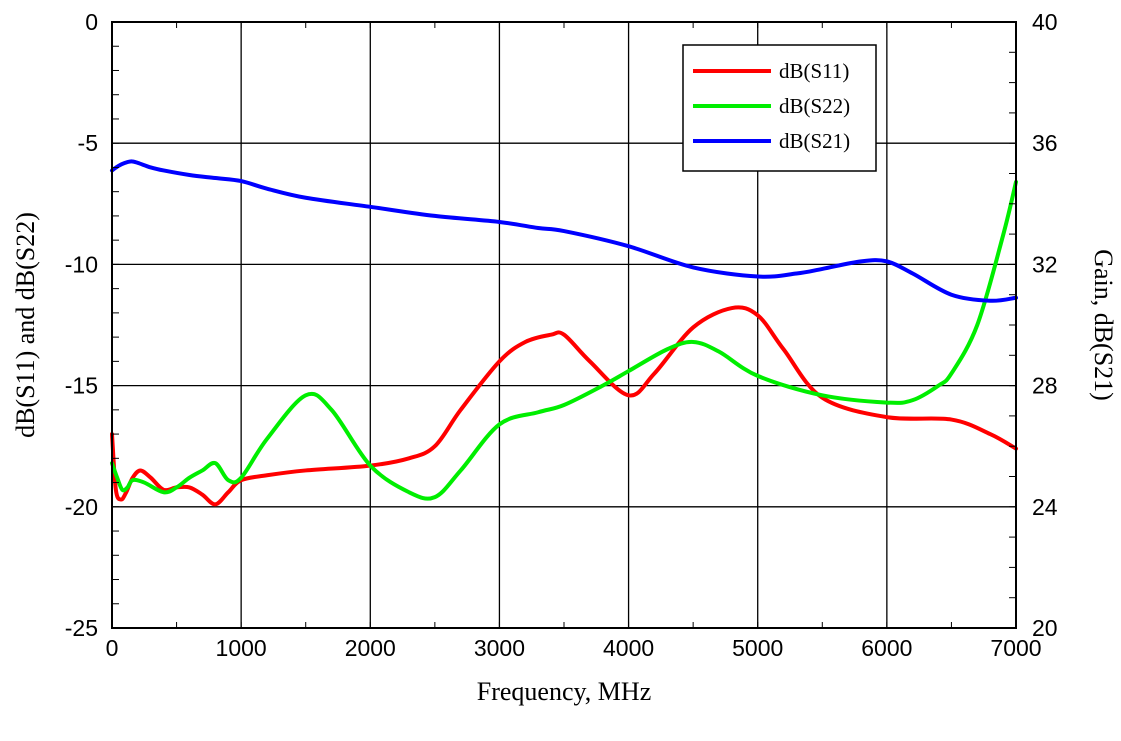  I want to click on x-tick-label: 6000, so click(886, 648).